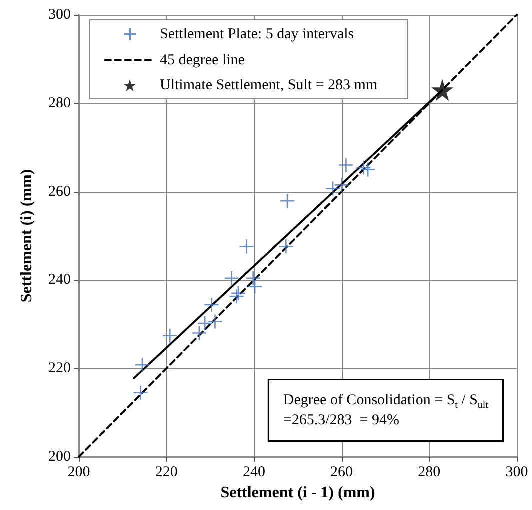  Describe the element at coordinates (59, 15) in the screenshot. I see `y-tick-label: 300` at that location.